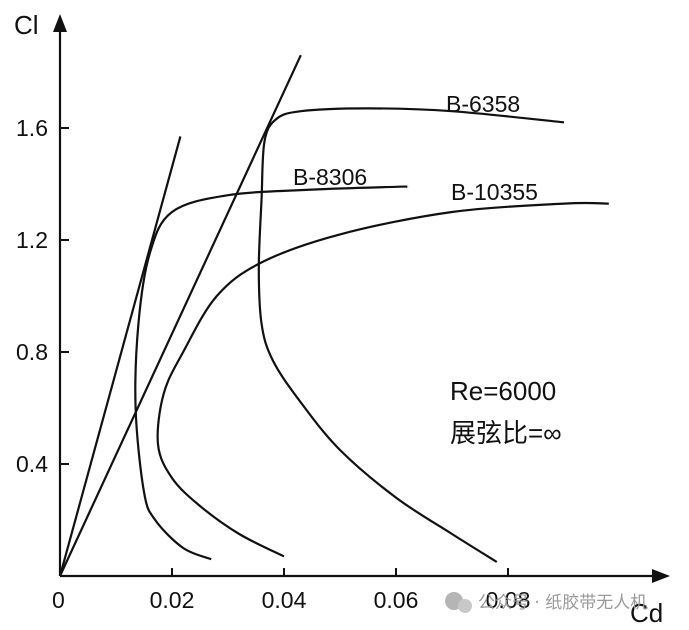 This screenshot has width=689, height=630. What do you see at coordinates (506, 433) in the screenshot?
I see `aspect-ratio-note: 展弦比=∞` at bounding box center [506, 433].